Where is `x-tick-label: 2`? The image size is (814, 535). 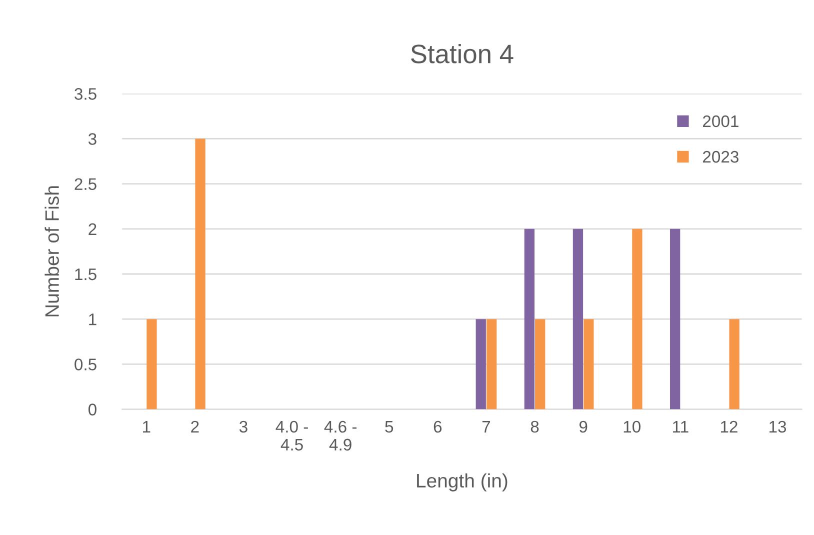
x-tick-label: 2 is located at coordinates (195, 426).